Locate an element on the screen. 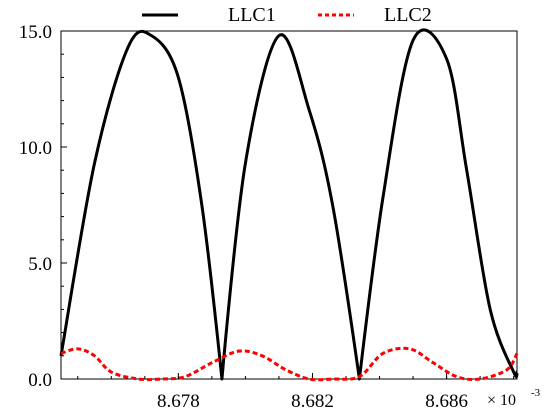 The image size is (550, 416). legend: LLC1 LLC2 is located at coordinates (287, 15).